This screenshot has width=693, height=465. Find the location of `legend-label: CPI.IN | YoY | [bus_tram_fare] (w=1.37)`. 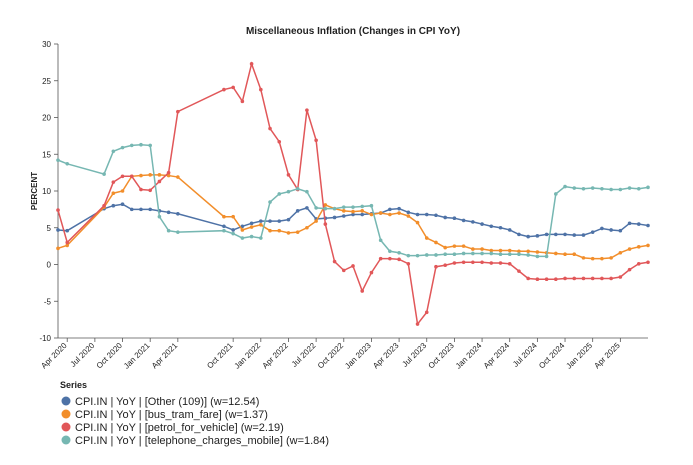

legend-label: CPI.IN | YoY | [bus_tram_fare] (w=1.37) is located at coordinates (171, 415).